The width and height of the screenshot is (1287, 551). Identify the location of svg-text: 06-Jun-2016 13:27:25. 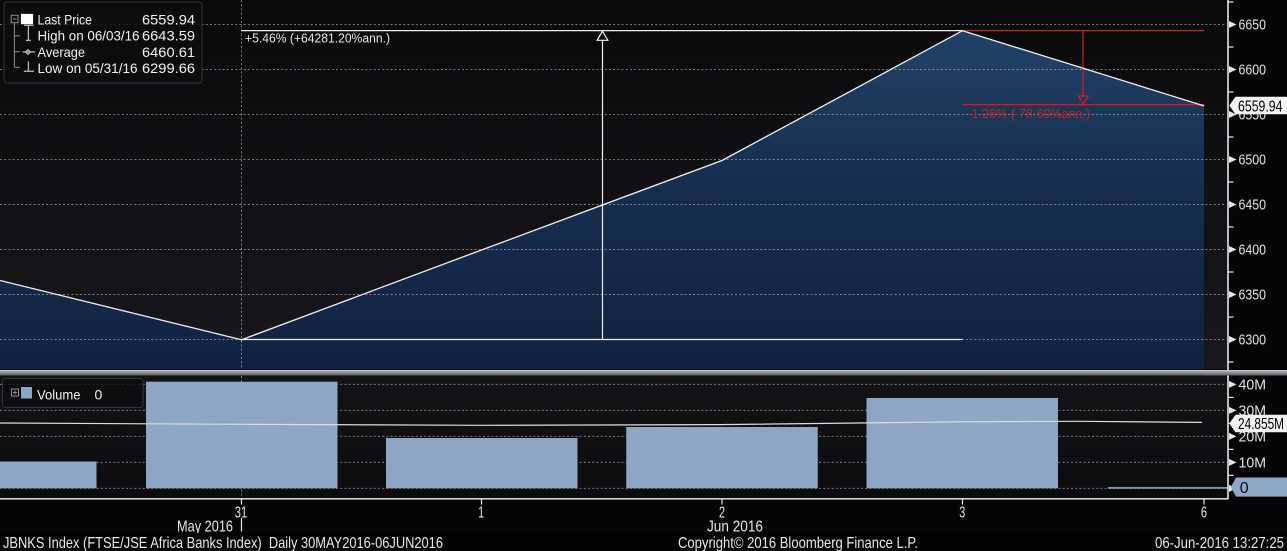
(1219, 543).